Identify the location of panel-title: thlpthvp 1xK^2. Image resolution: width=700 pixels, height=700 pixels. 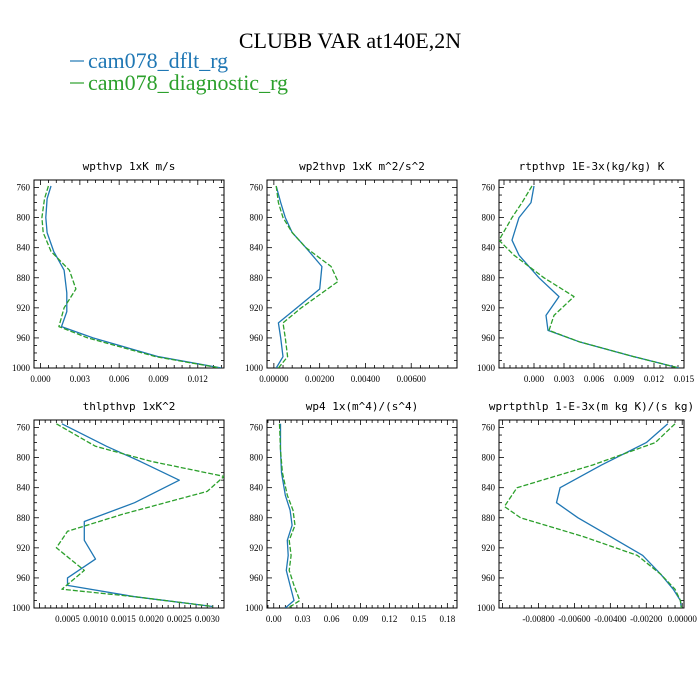
(129, 406).